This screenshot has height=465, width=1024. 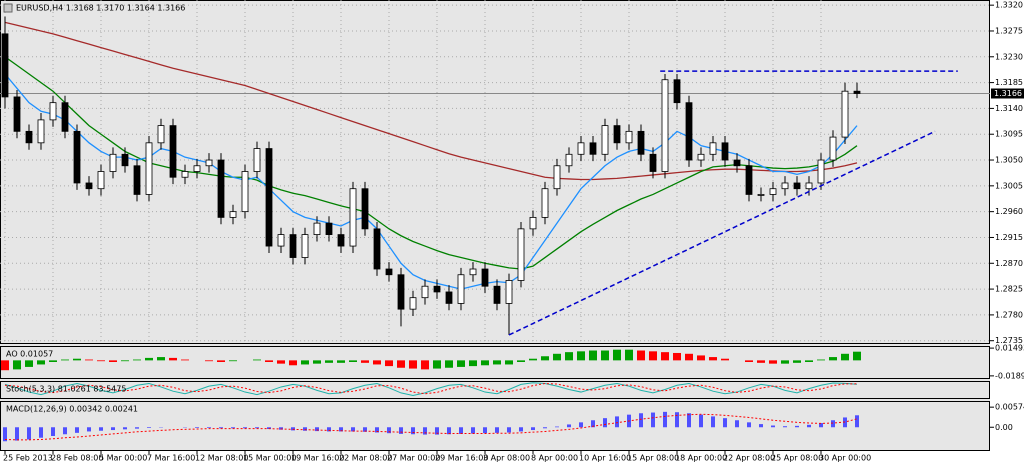 What do you see at coordinates (554, 458) in the screenshot?
I see `x-tick-label: 8 Apr 00:00` at bounding box center [554, 458].